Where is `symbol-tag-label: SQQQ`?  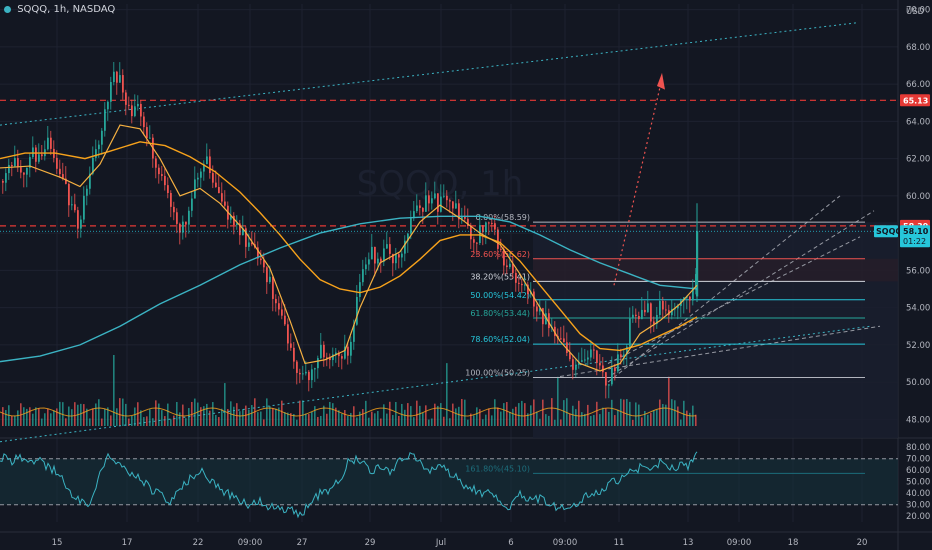 symbol-tag-label: SQQQ is located at coordinates (889, 231).